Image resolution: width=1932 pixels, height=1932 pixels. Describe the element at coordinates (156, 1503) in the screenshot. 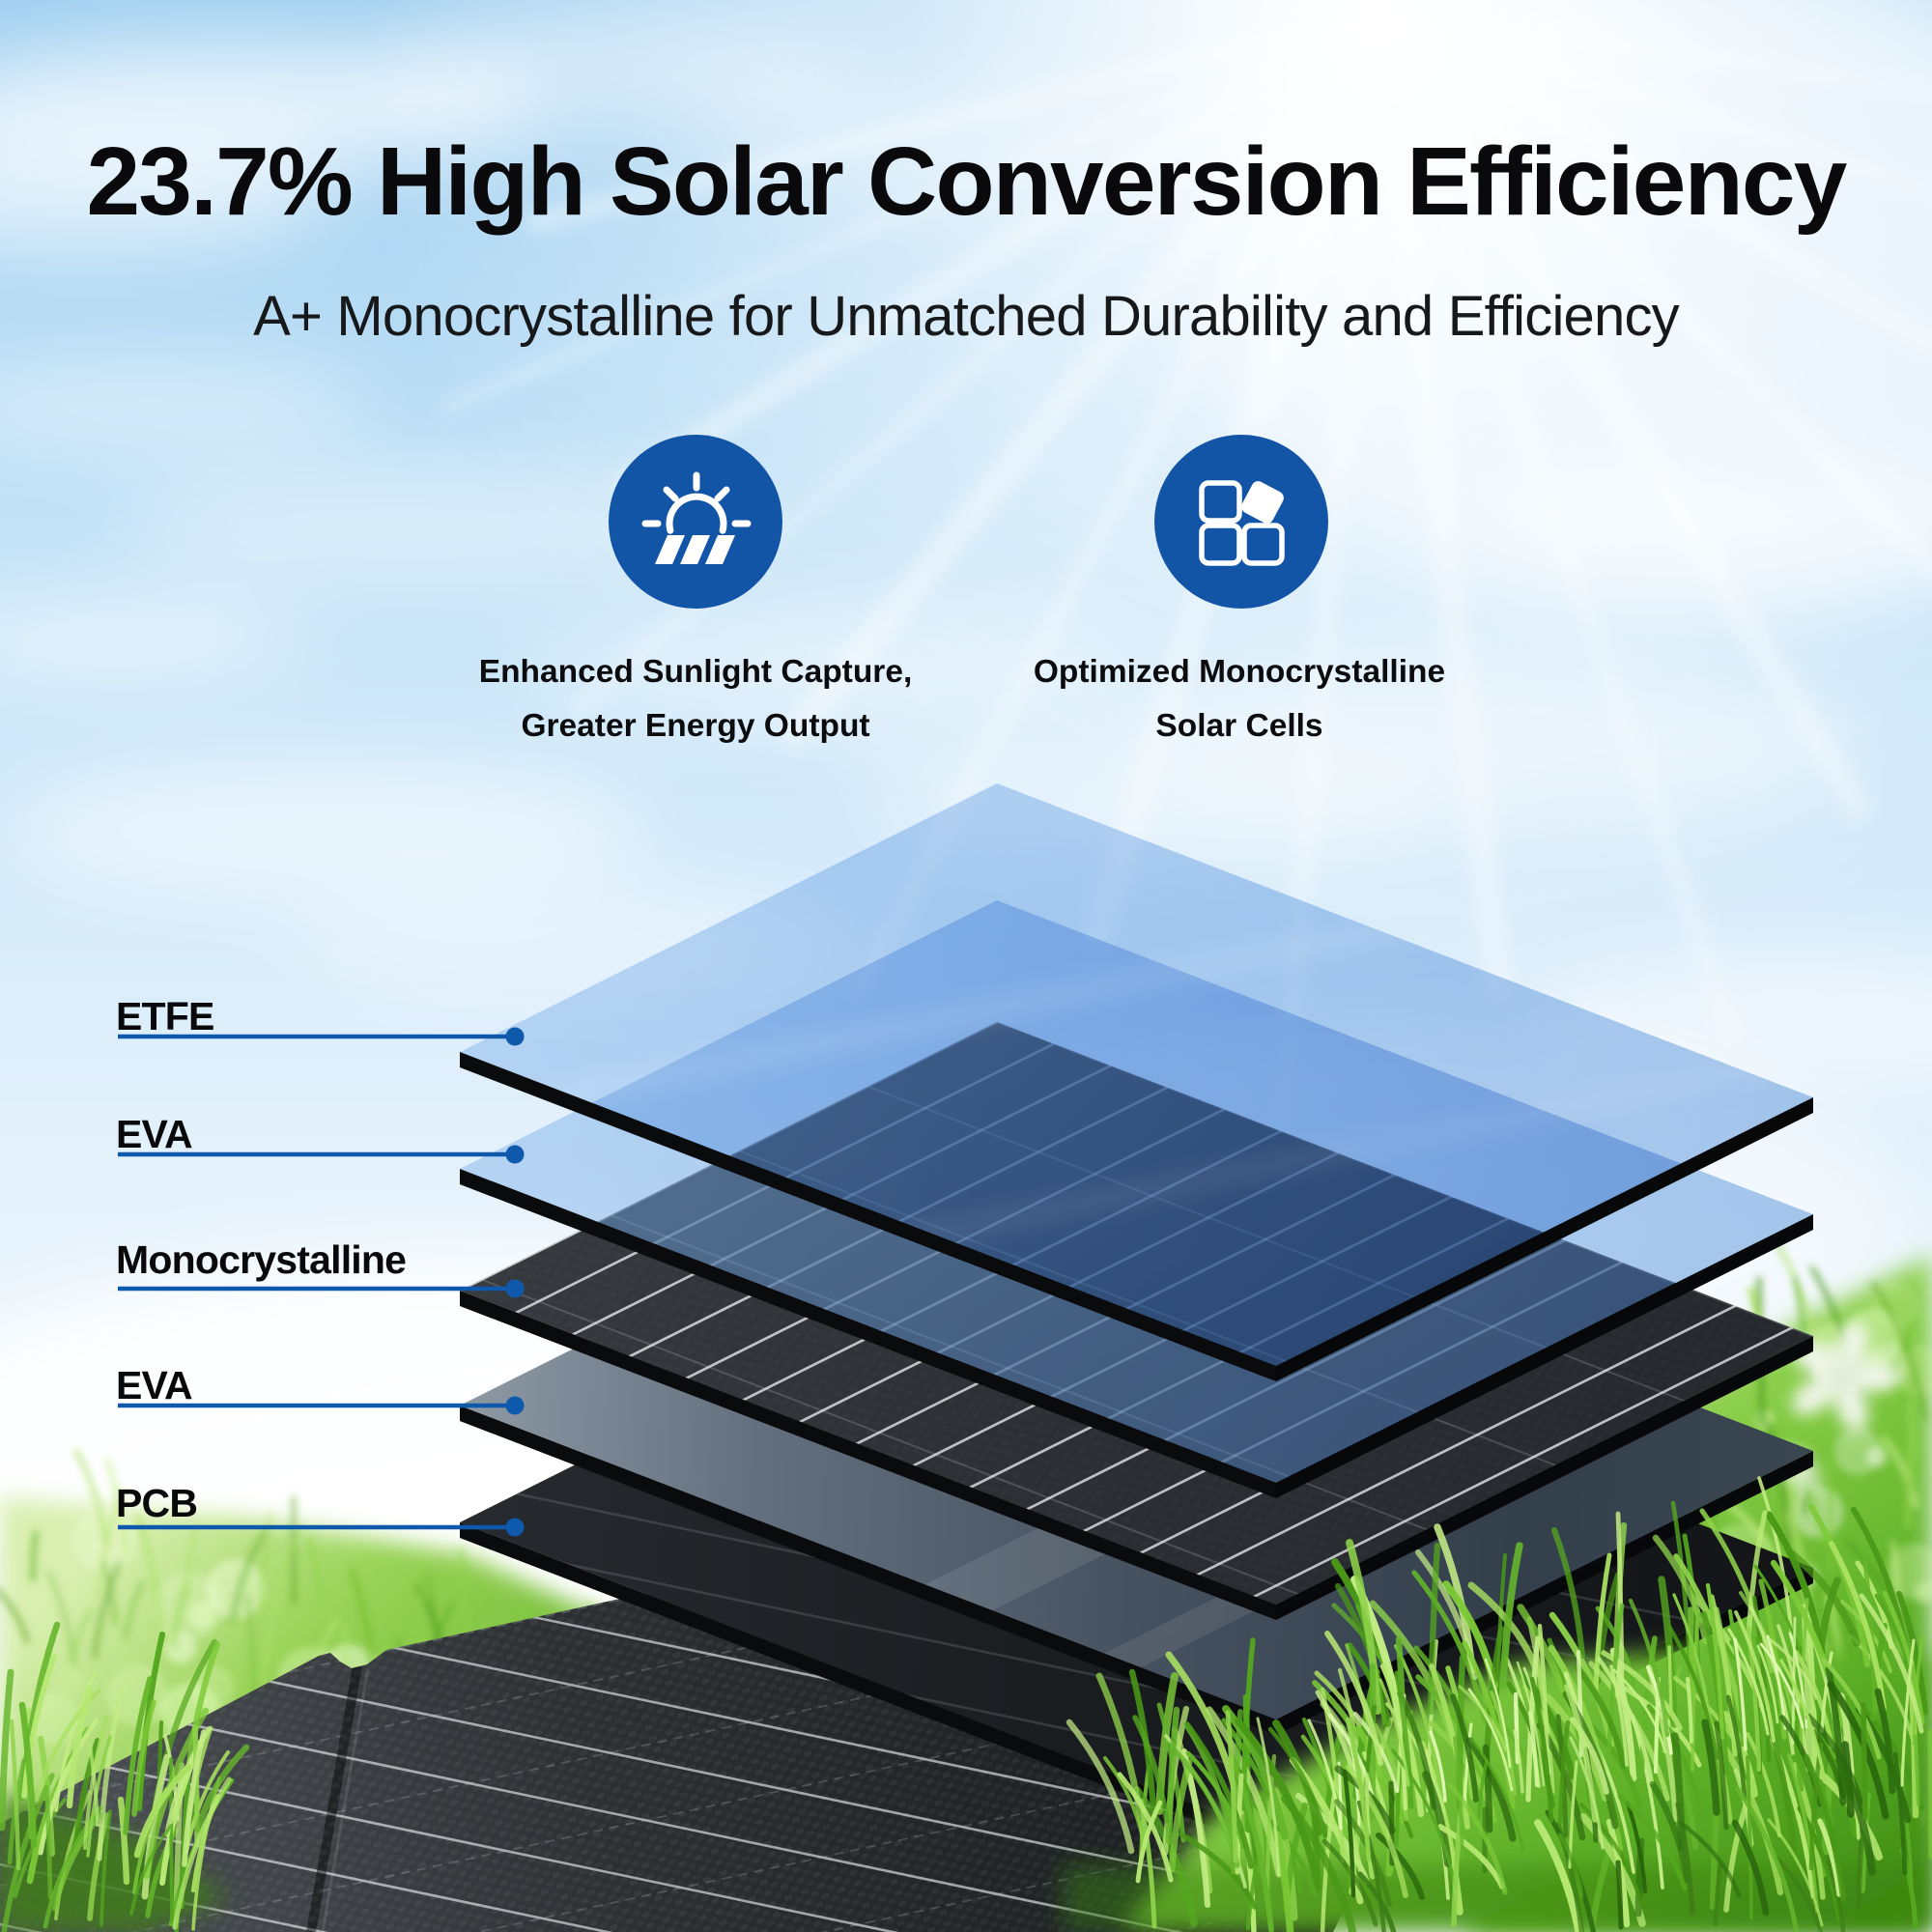

I see `svg-text: PCB` at that location.